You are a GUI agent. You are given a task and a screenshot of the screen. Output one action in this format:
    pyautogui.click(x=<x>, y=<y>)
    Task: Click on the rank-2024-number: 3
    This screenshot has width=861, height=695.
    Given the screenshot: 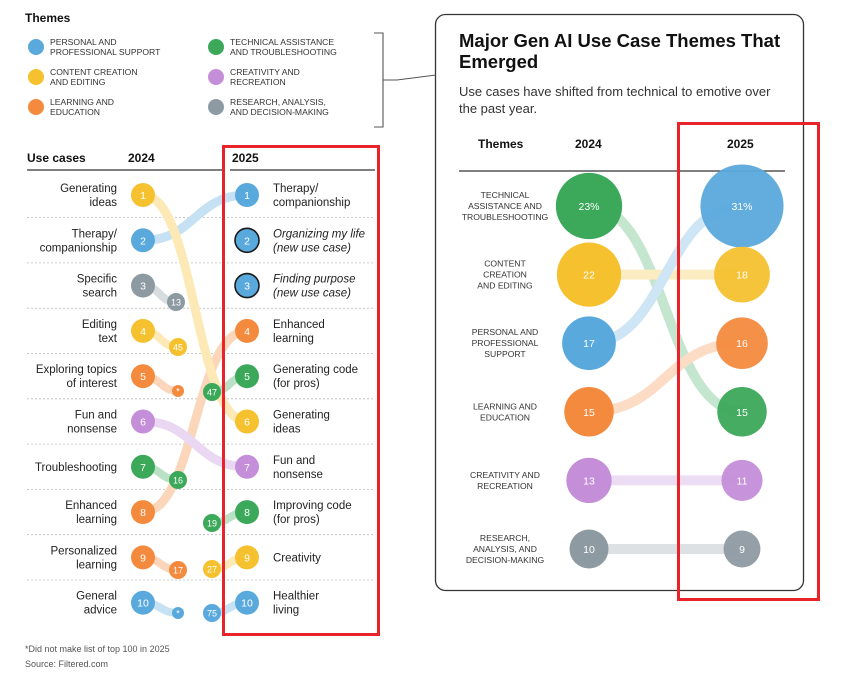 What is the action you would take?
    pyautogui.click(x=143, y=287)
    